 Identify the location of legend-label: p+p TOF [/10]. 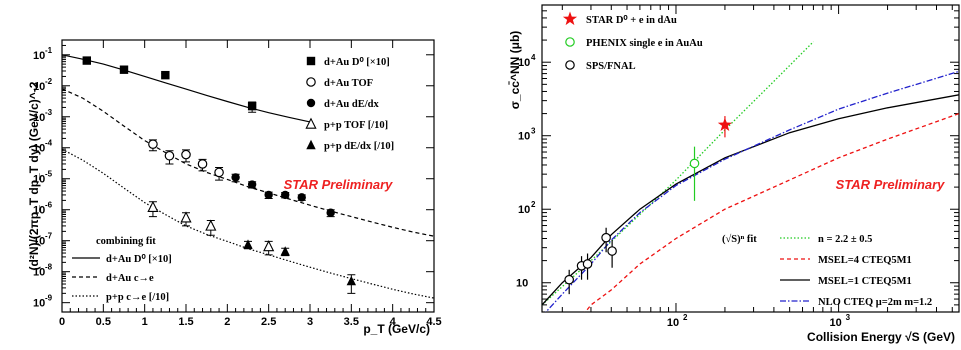
(356, 125).